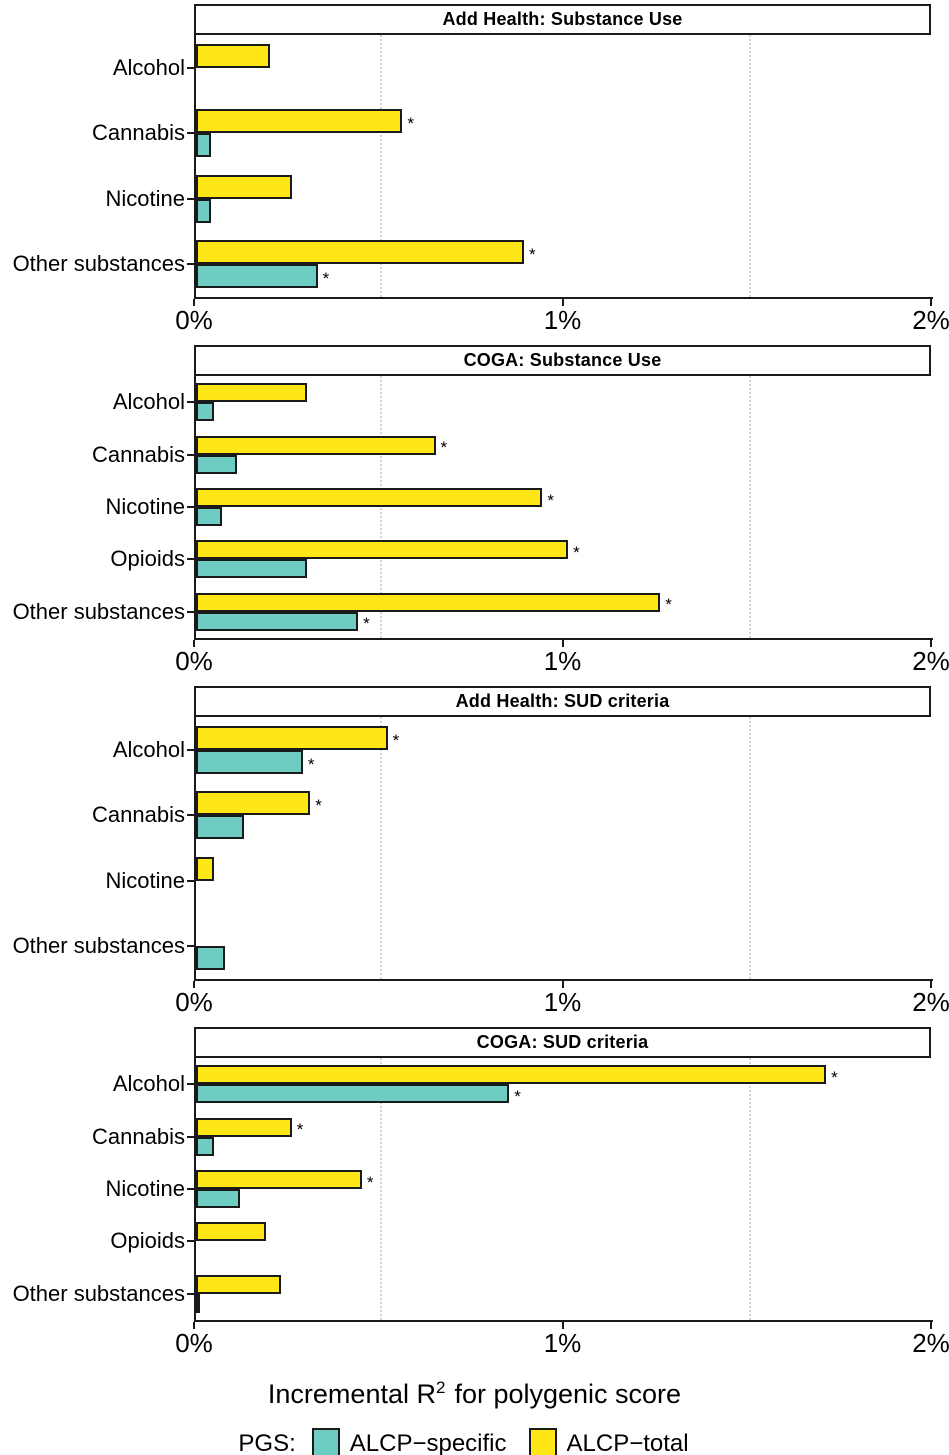 The width and height of the screenshot is (949, 1455). Describe the element at coordinates (562, 1042) in the screenshot. I see `panel-title-strip: COGA: SUD criteria` at that location.